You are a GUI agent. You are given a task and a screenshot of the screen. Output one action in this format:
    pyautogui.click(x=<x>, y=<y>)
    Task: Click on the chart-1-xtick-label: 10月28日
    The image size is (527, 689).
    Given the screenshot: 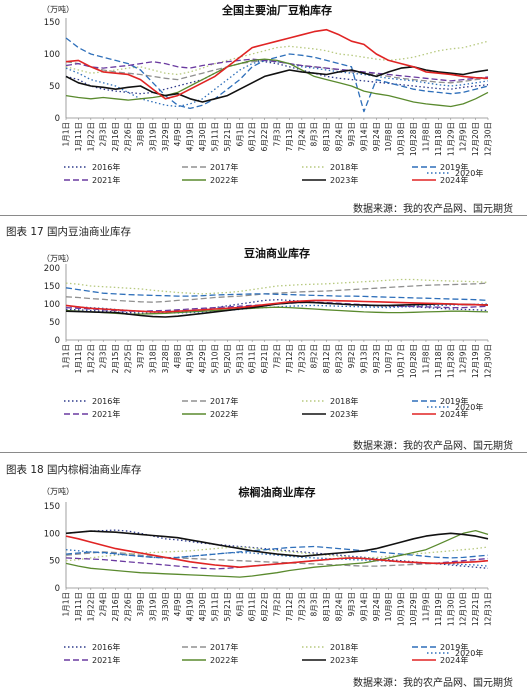 What is the action you would take?
    pyautogui.click(x=413, y=139)
    